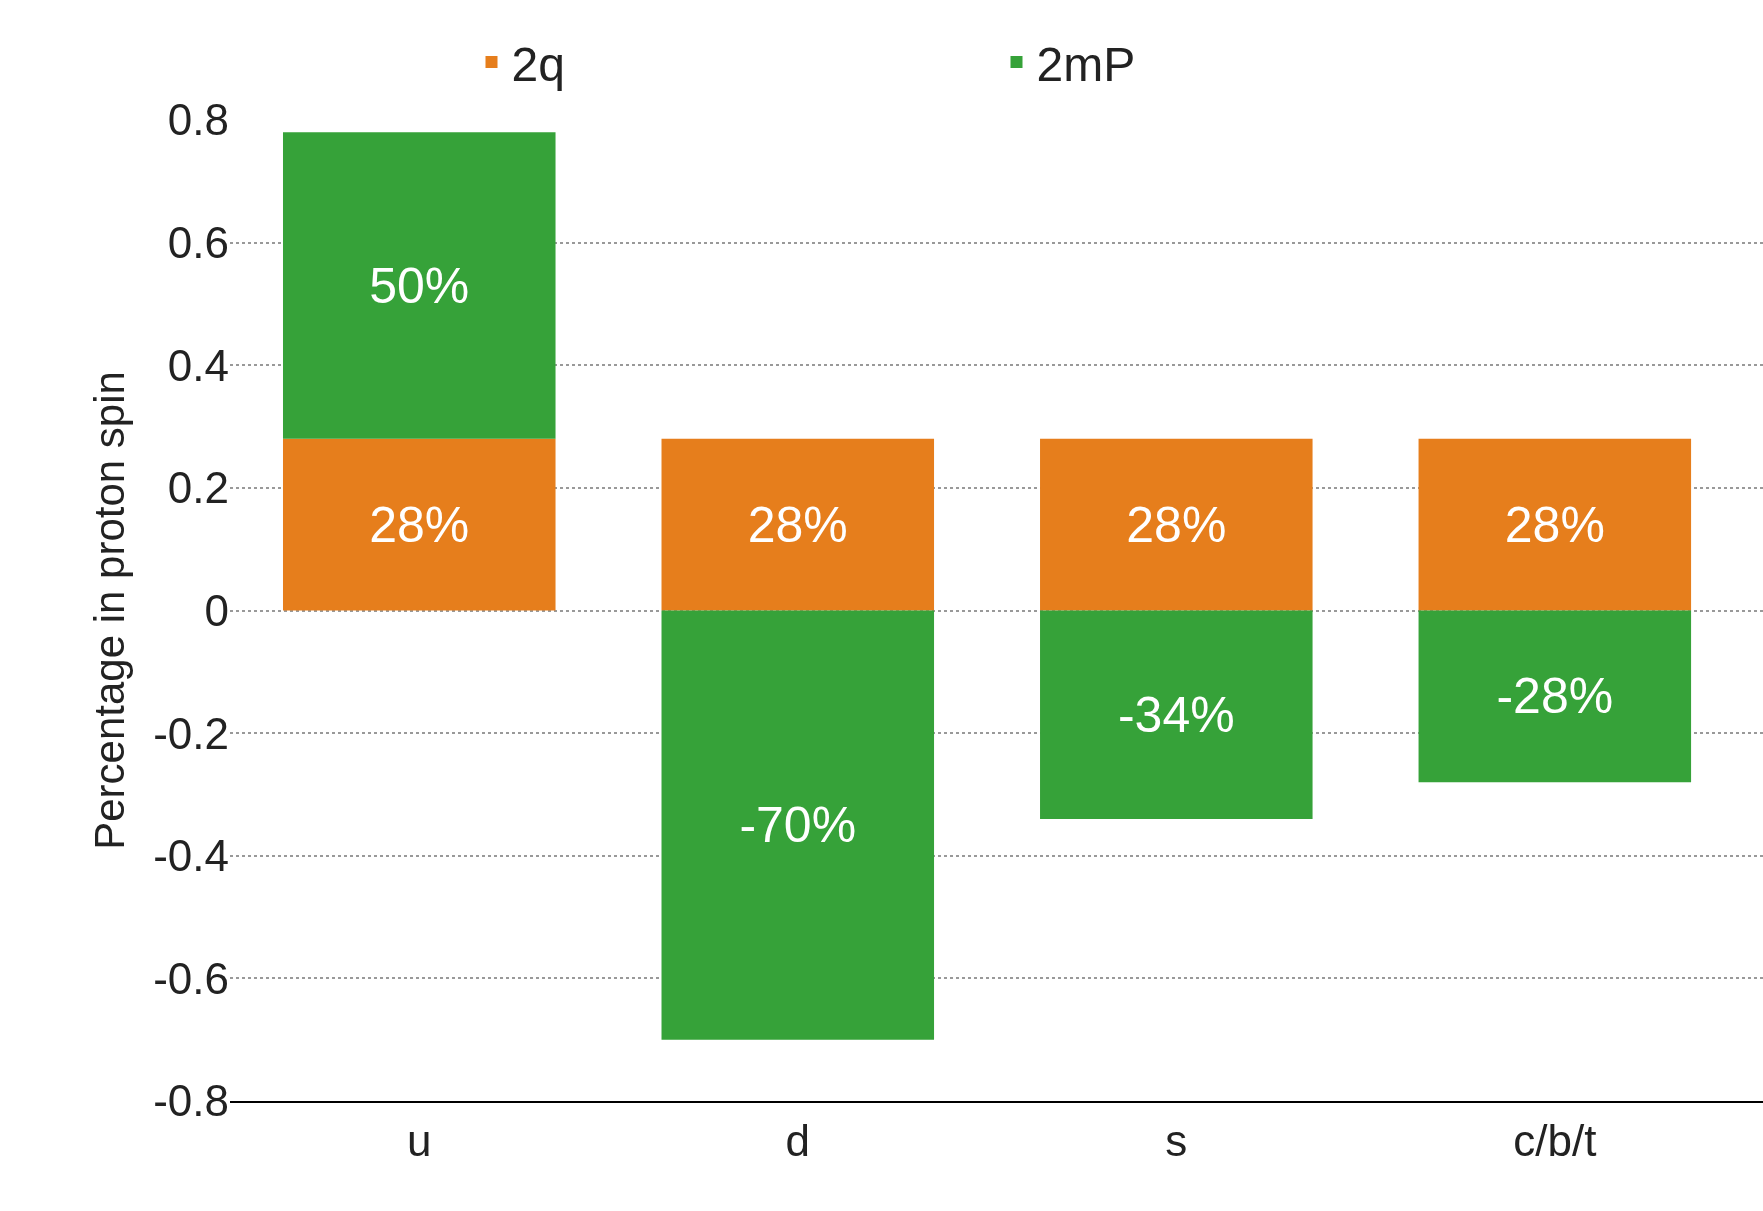  I want to click on y-axis-title: Percentage in proton spin, so click(109, 610).